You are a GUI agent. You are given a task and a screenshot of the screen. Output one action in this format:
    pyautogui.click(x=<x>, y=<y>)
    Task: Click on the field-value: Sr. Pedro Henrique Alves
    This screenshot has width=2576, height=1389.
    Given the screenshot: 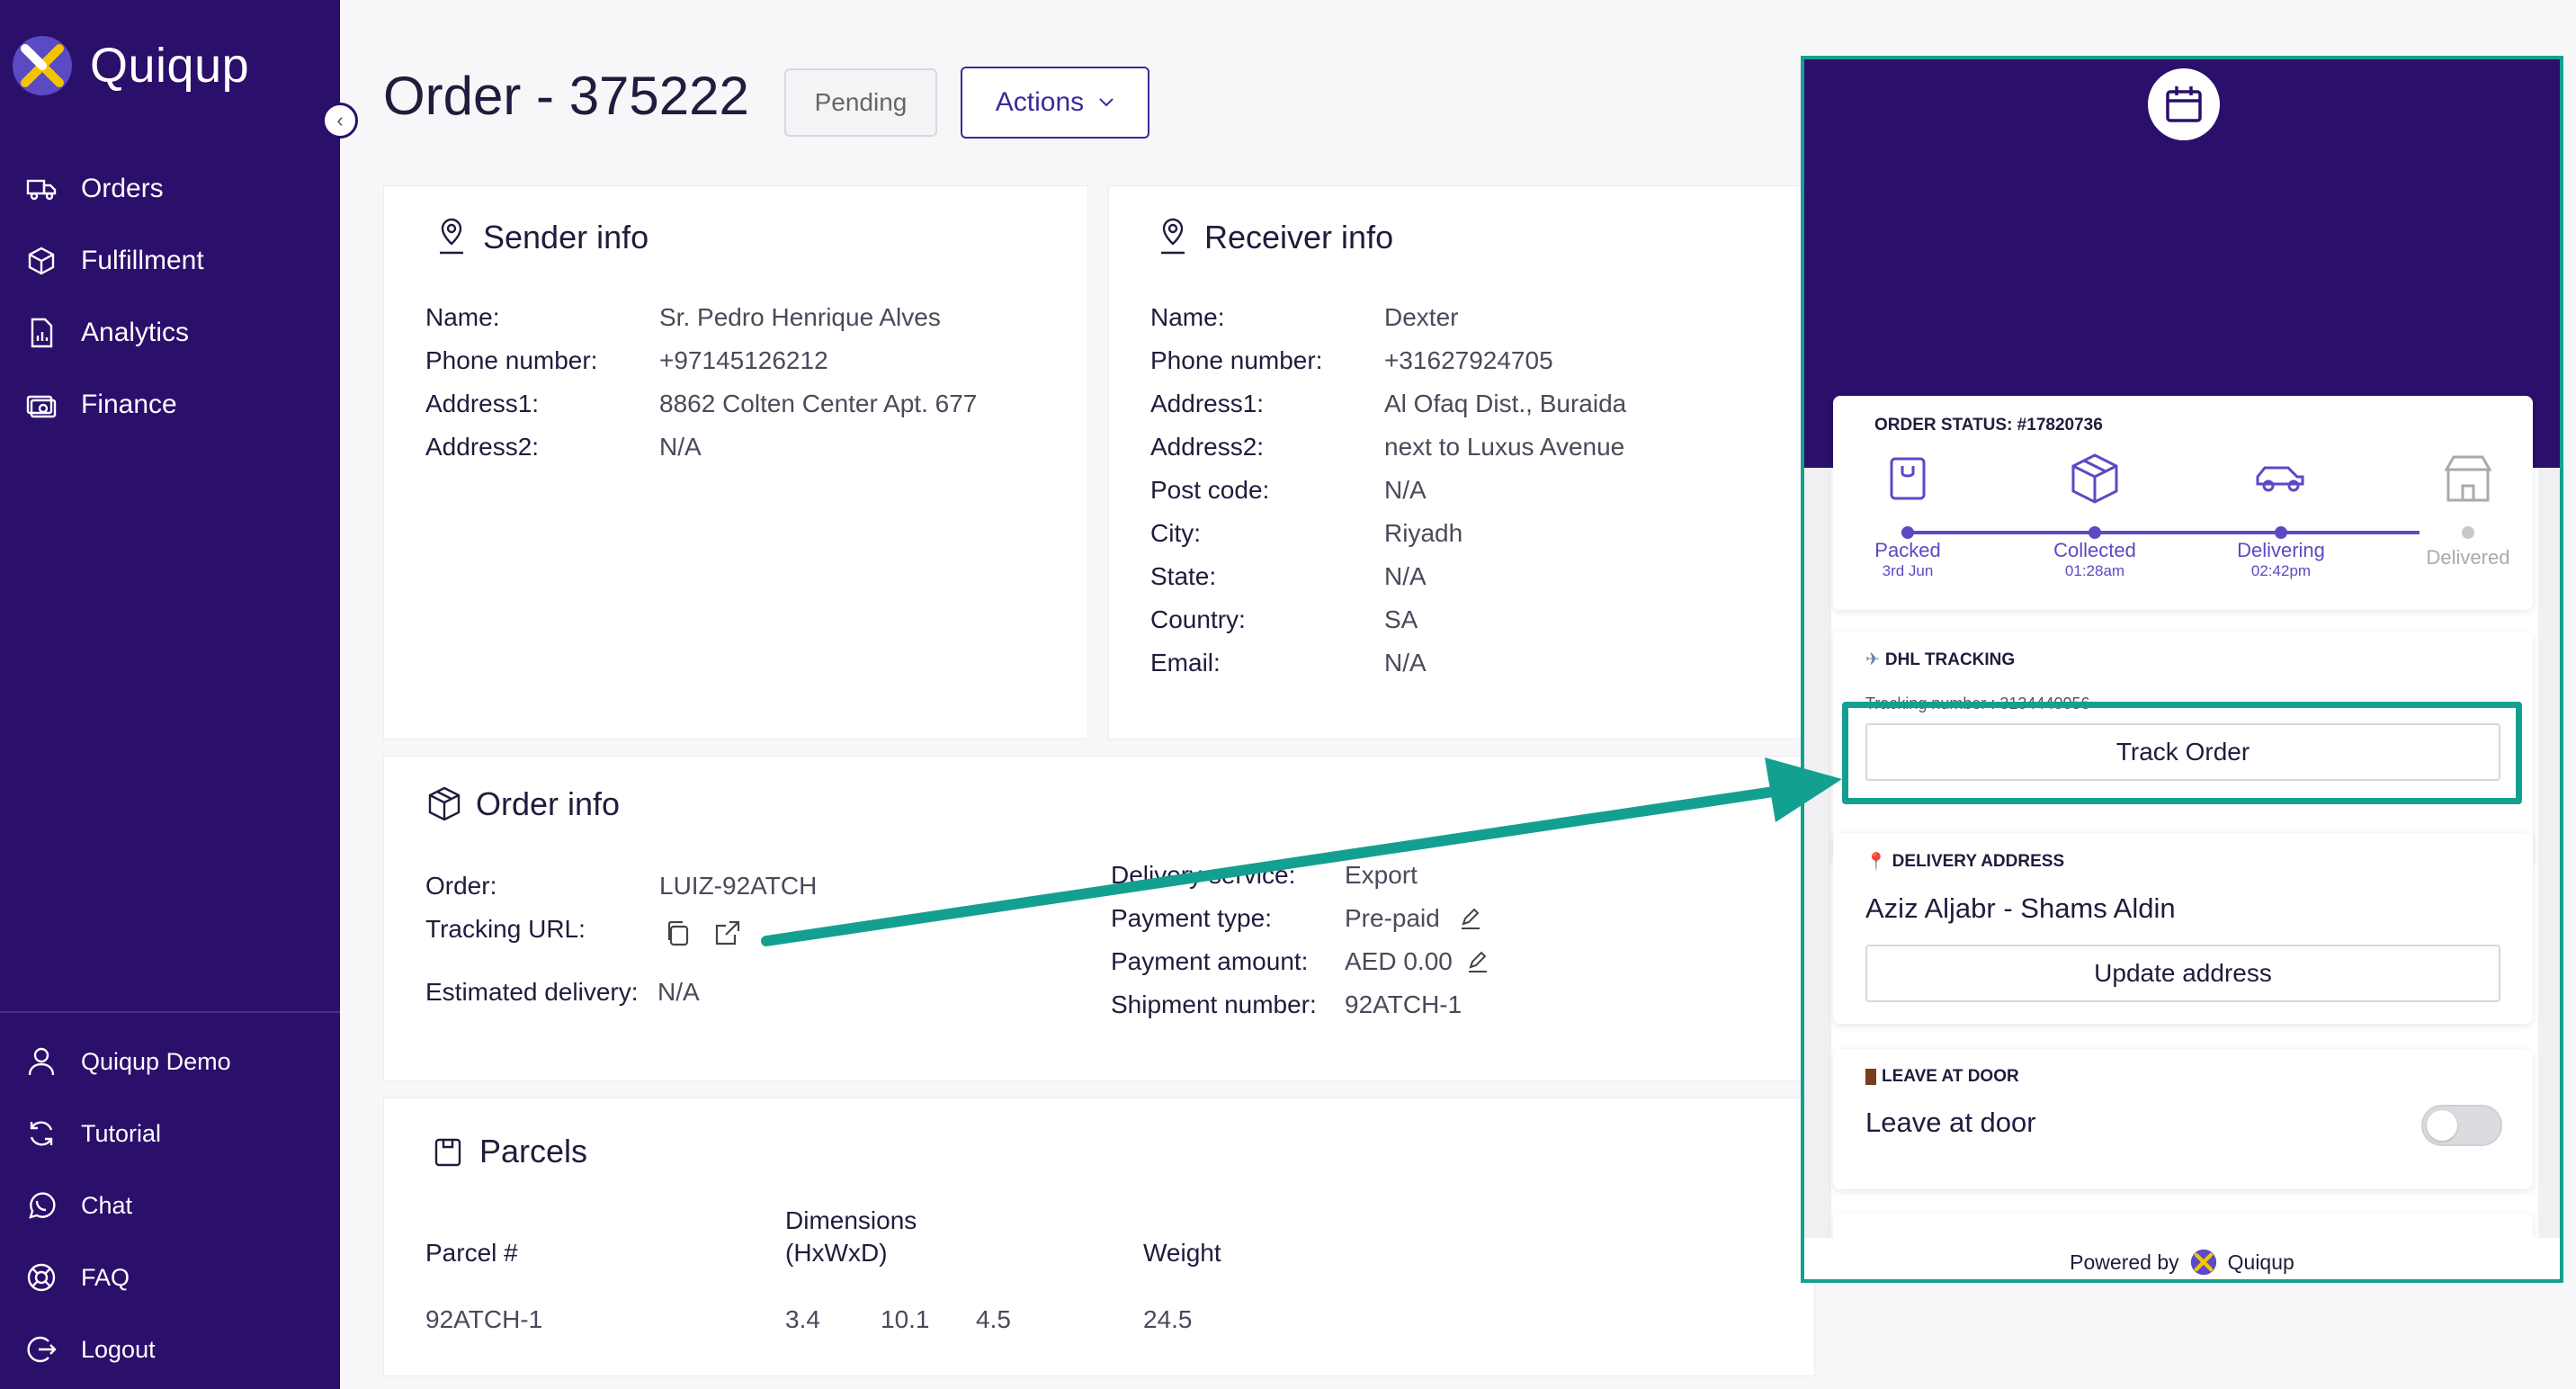 What is the action you would take?
    pyautogui.click(x=800, y=317)
    